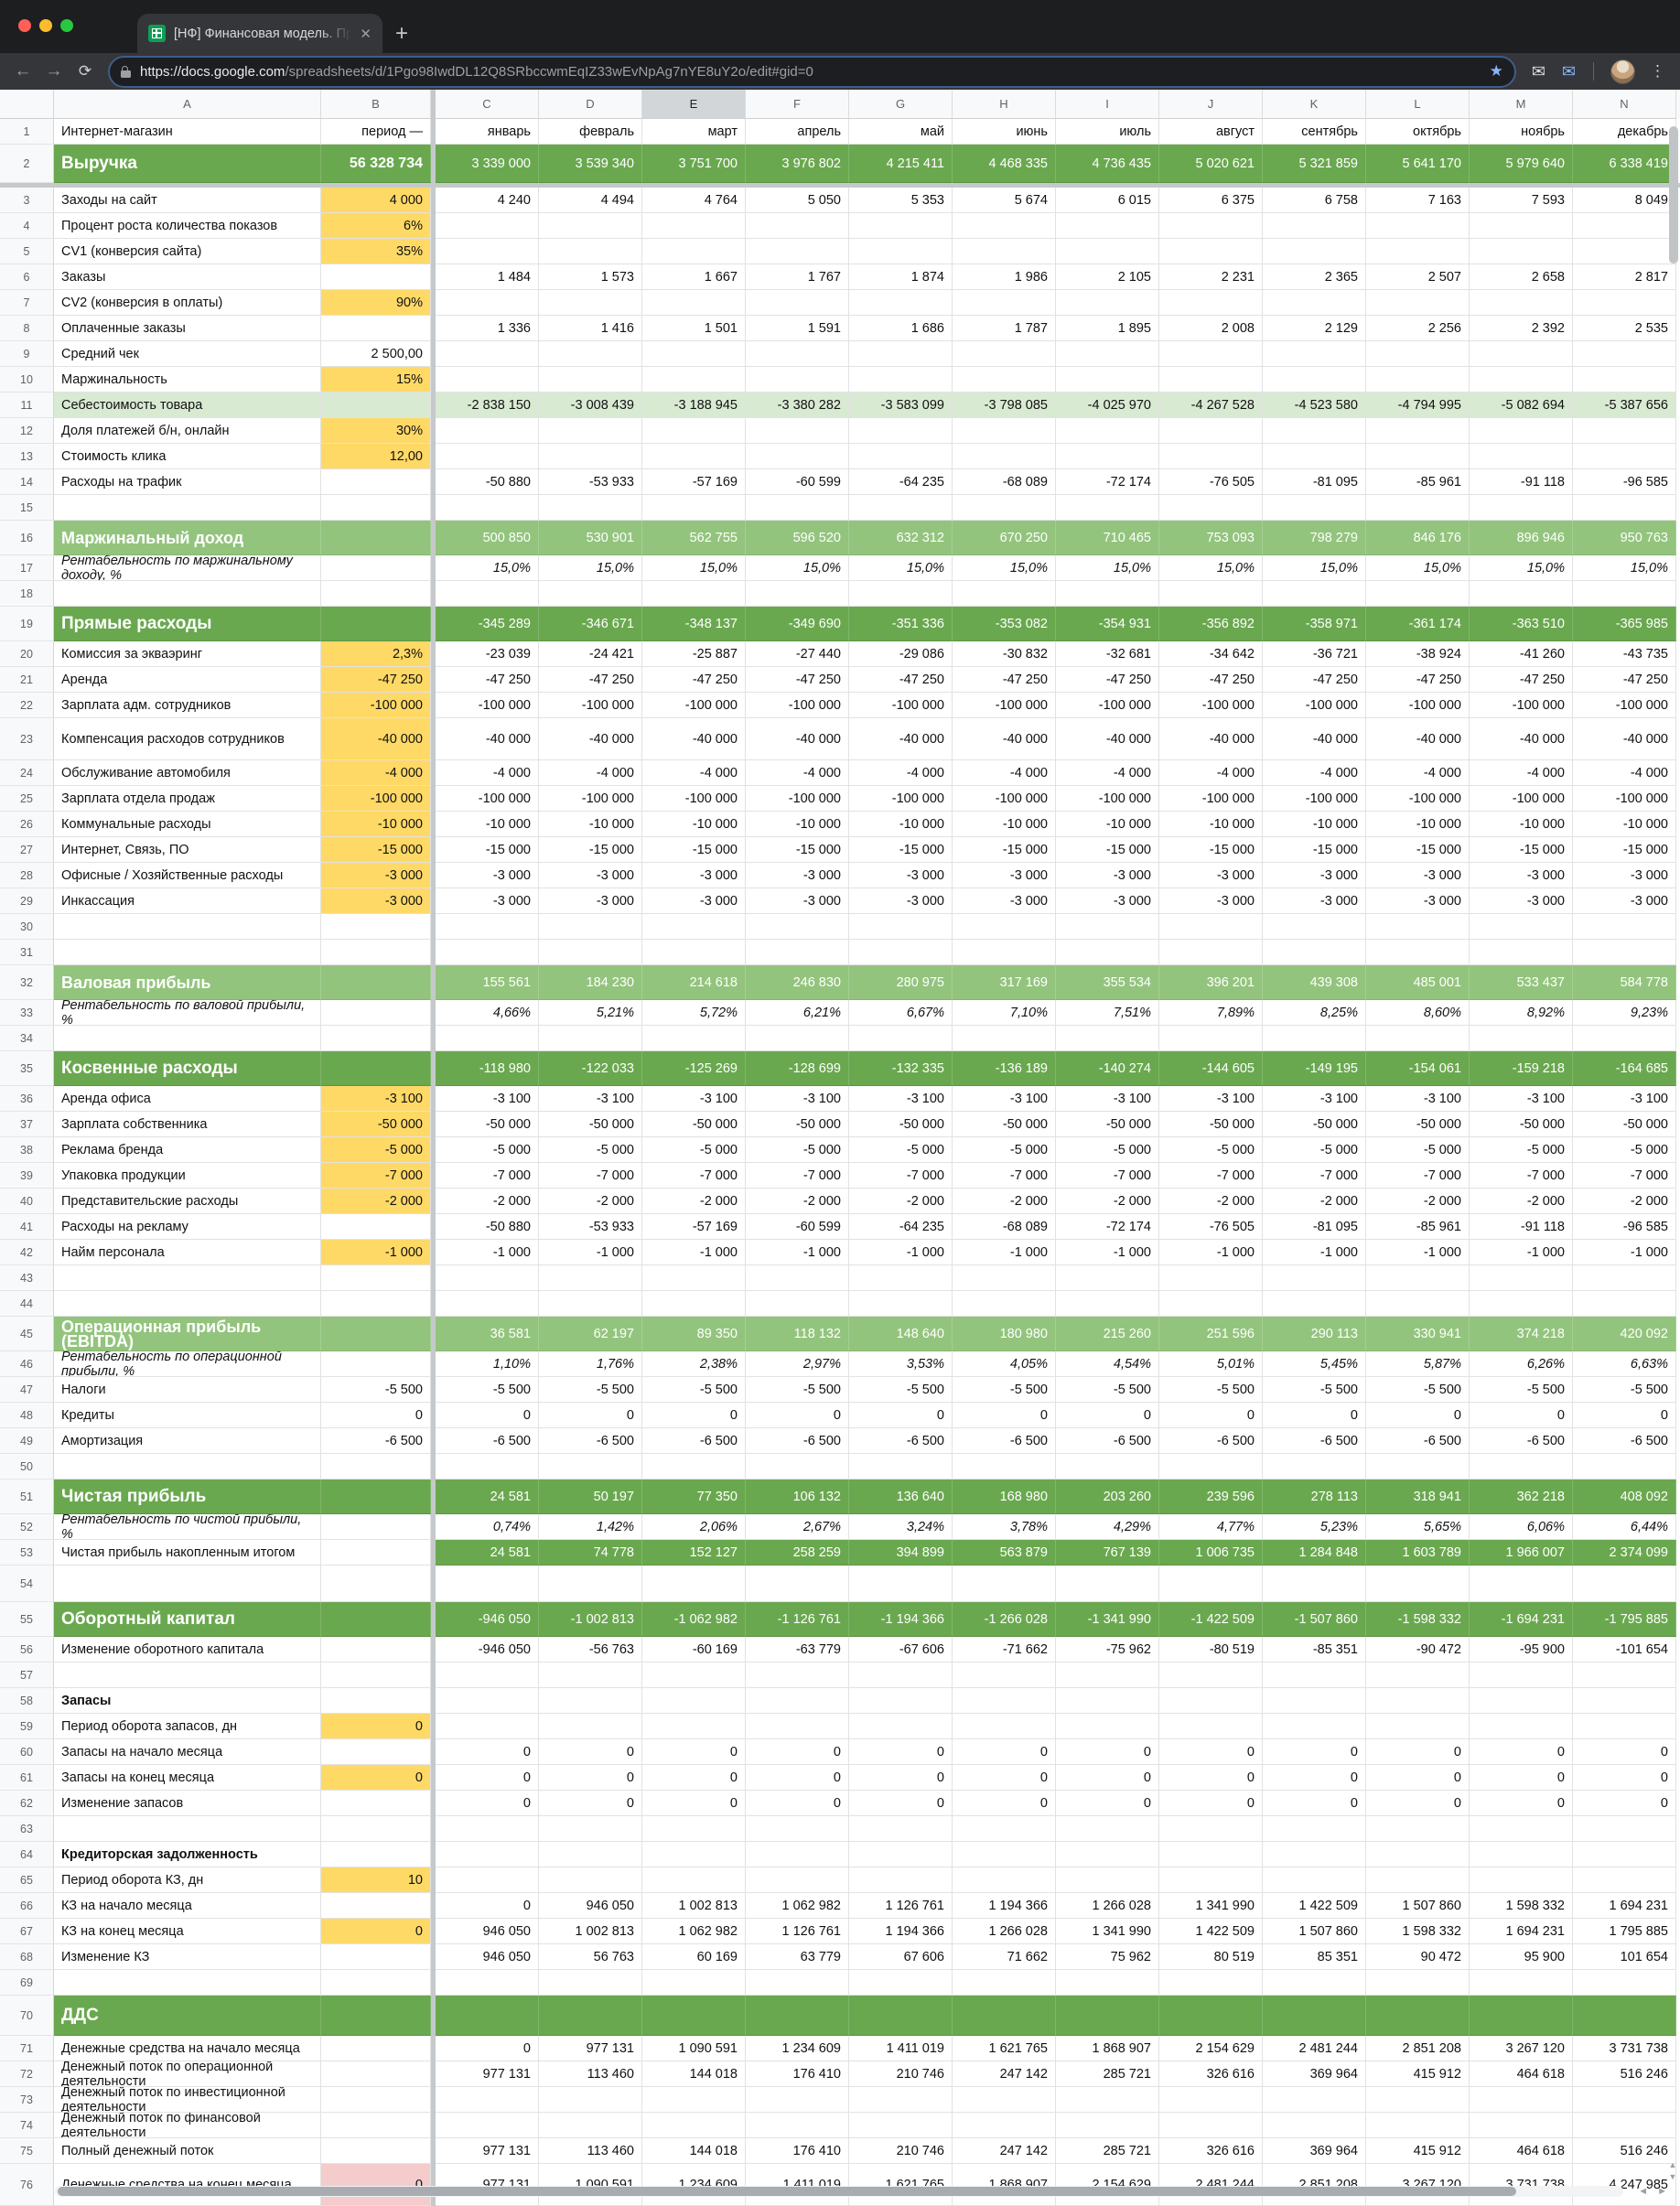 The height and width of the screenshot is (2206, 1680). I want to click on cell: -81 095, so click(1314, 482).